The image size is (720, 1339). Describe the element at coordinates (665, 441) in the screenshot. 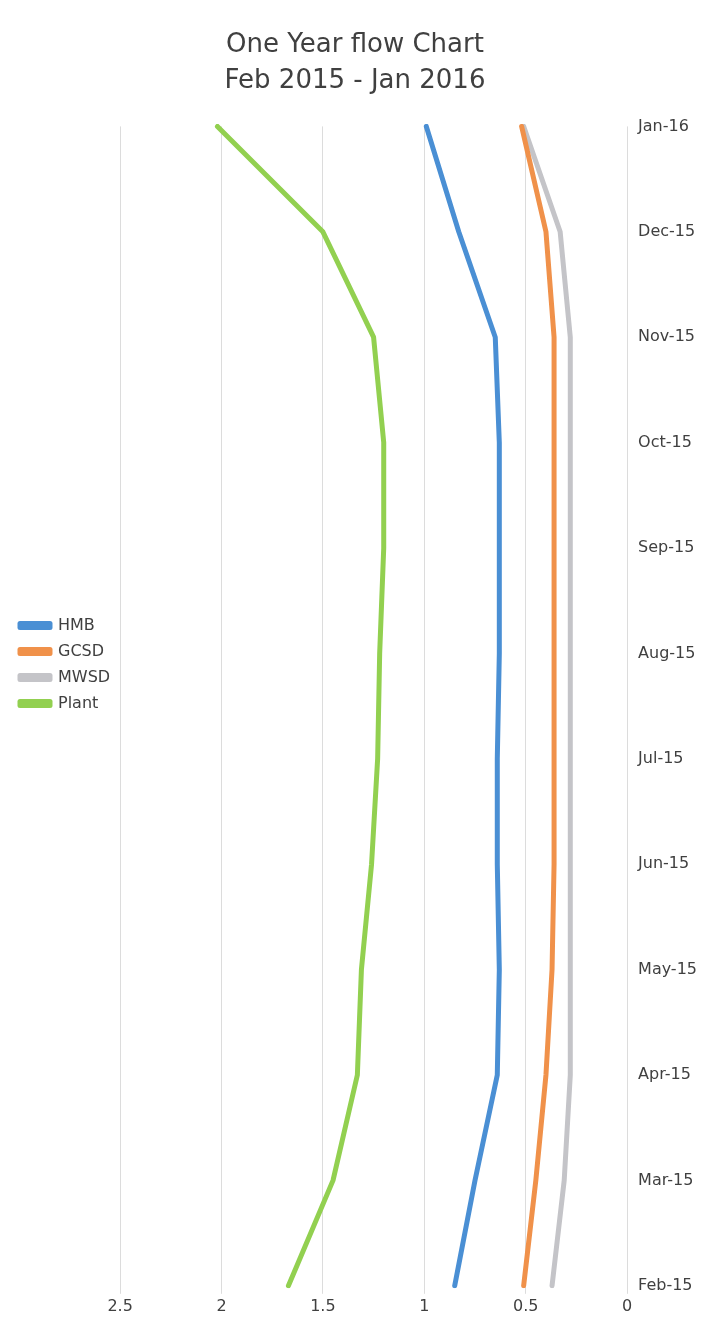

I see `y-tick-label: Oct-15` at that location.